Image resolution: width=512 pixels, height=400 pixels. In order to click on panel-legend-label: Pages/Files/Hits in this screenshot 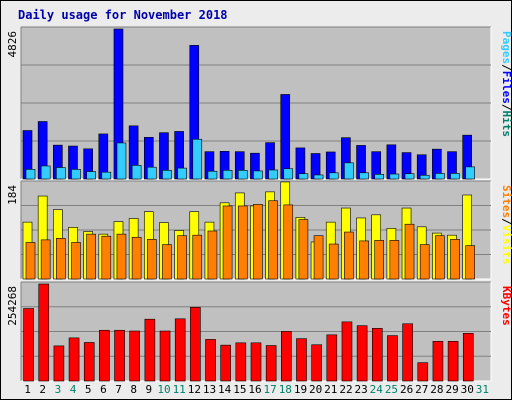, I will do `click(506, 84)`.